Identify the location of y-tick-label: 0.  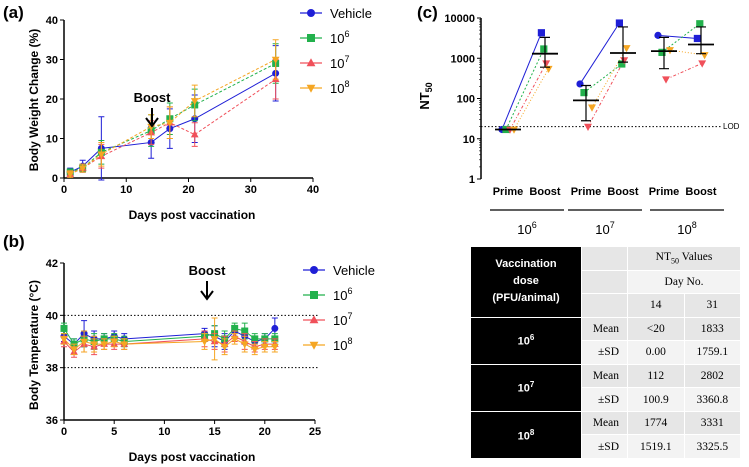
(55, 179).